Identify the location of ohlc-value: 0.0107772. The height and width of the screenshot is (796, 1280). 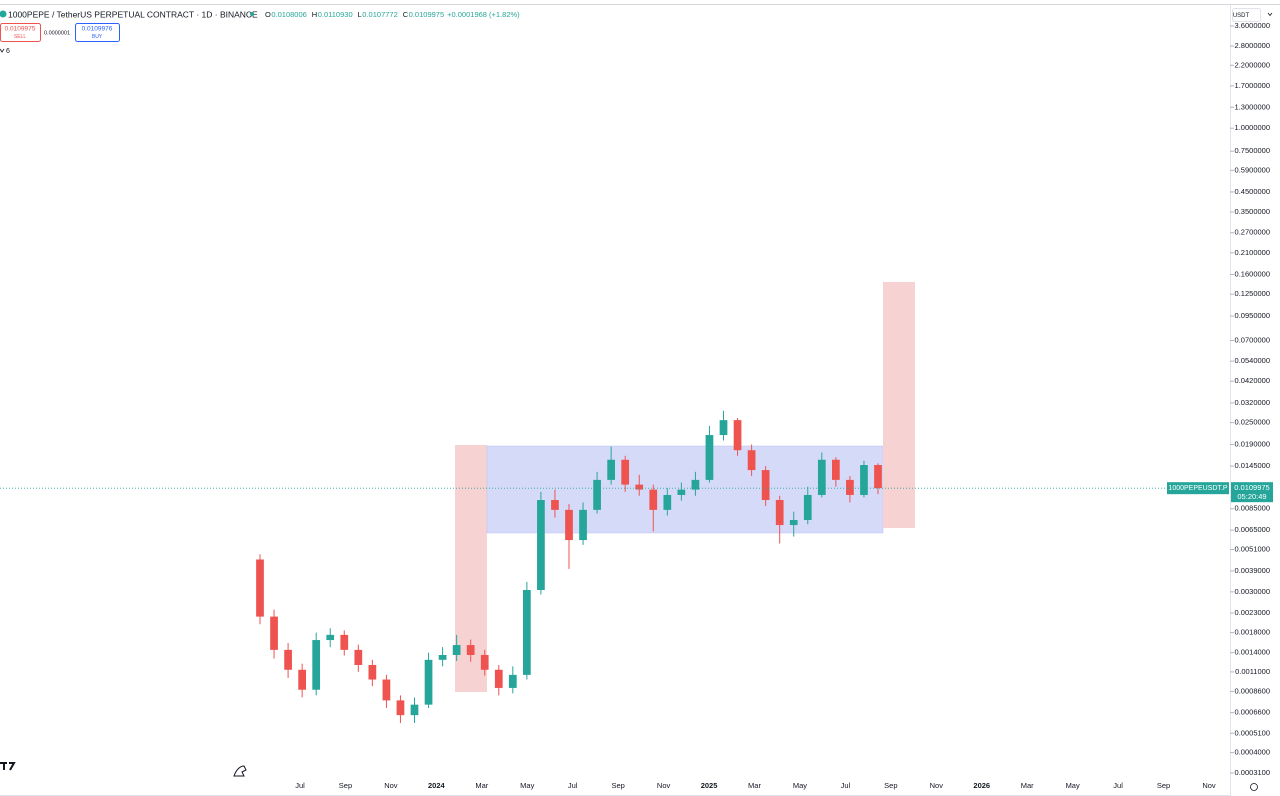
(379, 14).